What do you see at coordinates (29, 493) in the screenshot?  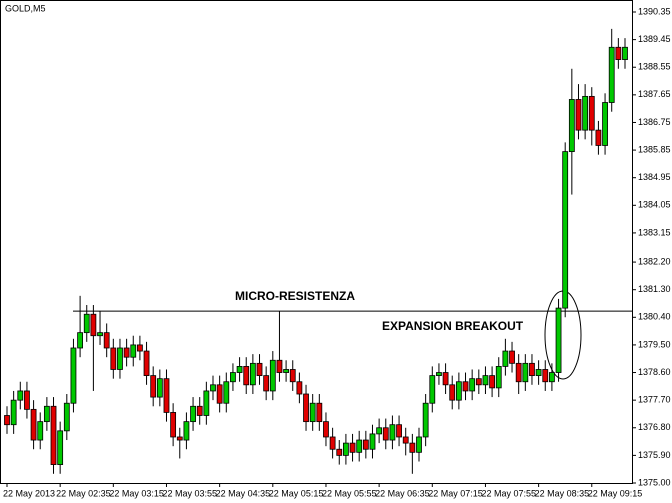 I see `x-tick-label: 22 May 2013` at bounding box center [29, 493].